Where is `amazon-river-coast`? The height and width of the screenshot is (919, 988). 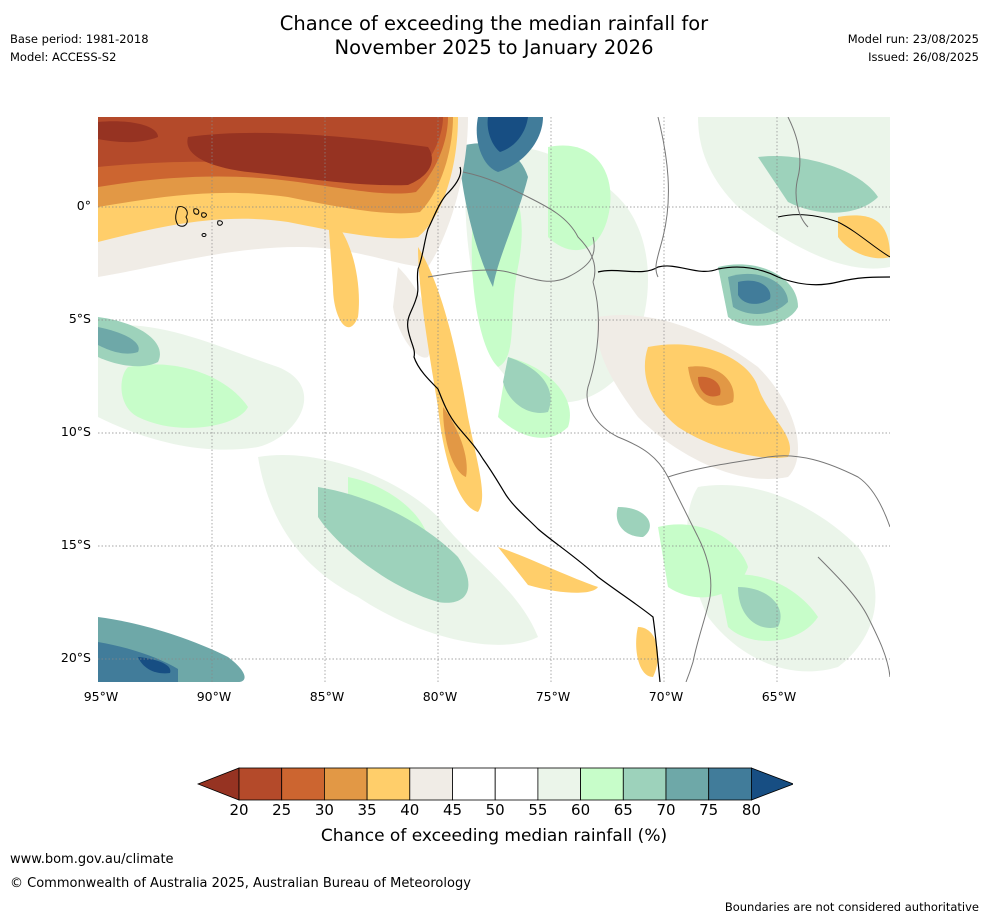
amazon-river-coast is located at coordinates (743, 275).